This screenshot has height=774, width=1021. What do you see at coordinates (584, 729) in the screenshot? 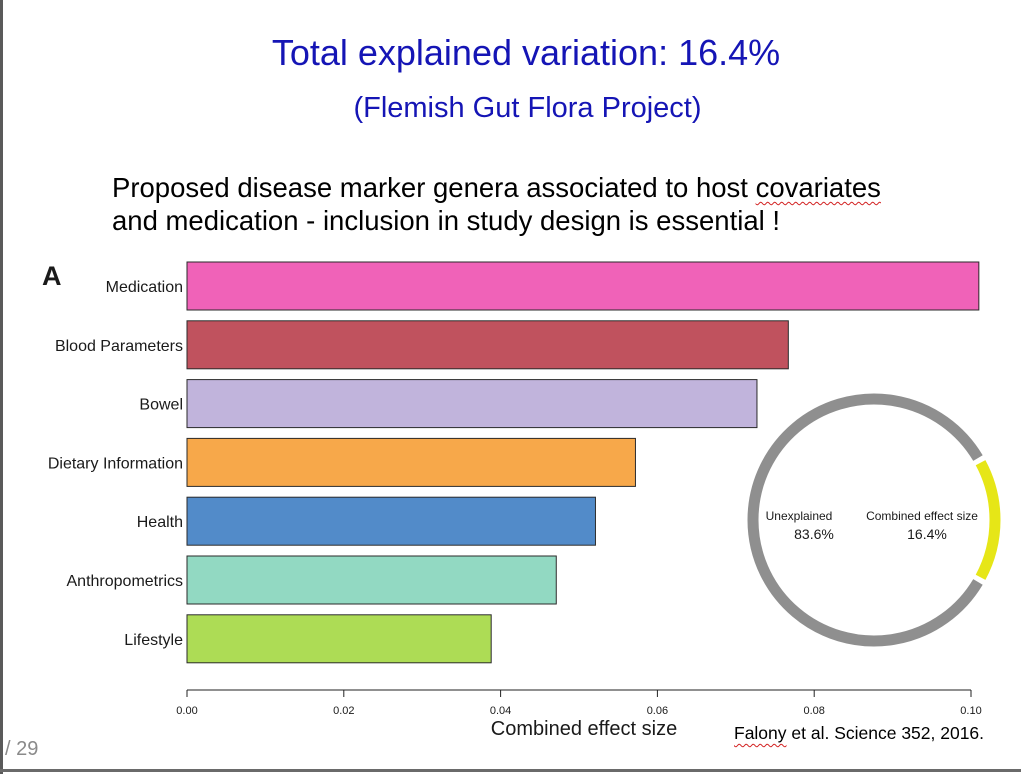
I see `x-axis-title: Combined effect size` at bounding box center [584, 729].